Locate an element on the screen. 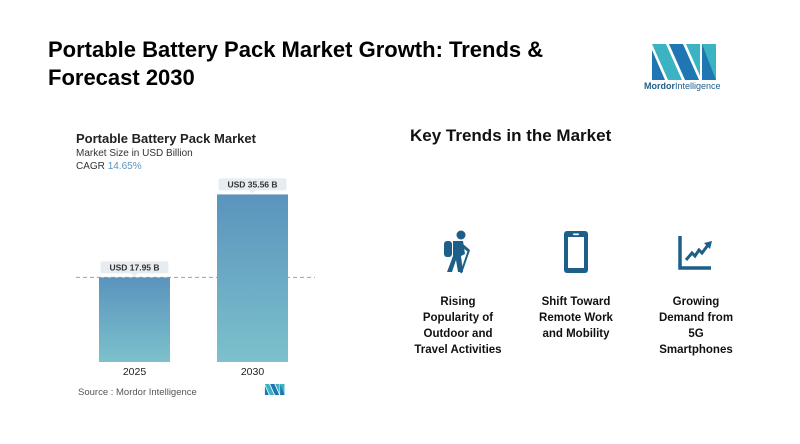 The height and width of the screenshot is (444, 800). trend-label-line: Rising is located at coordinates (458, 302).